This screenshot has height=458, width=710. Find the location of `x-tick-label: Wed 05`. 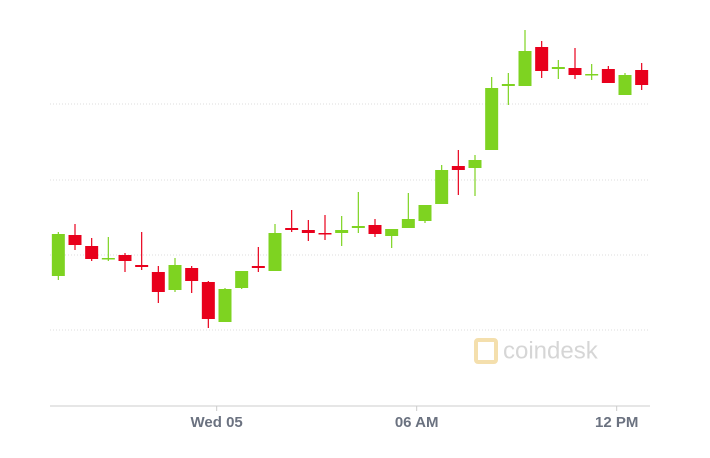

x-tick-label: Wed 05 is located at coordinates (217, 422).